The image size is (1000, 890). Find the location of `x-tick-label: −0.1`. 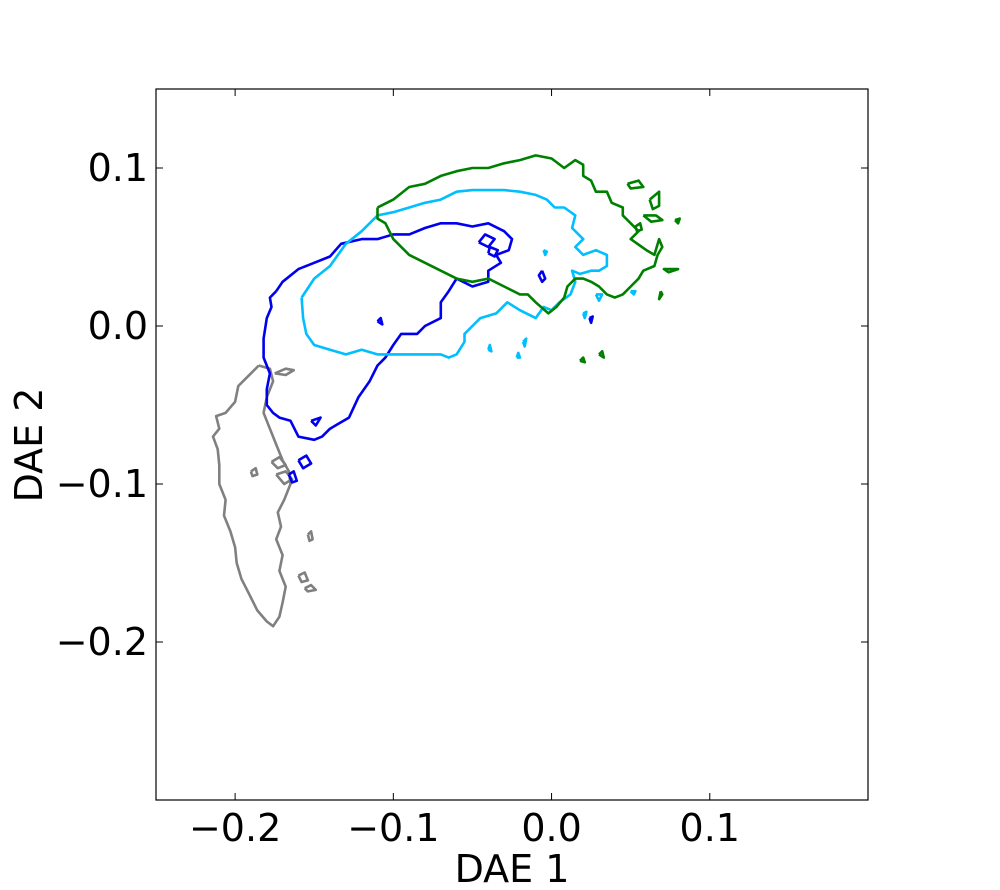

x-tick-label: −0.1 is located at coordinates (393, 828).